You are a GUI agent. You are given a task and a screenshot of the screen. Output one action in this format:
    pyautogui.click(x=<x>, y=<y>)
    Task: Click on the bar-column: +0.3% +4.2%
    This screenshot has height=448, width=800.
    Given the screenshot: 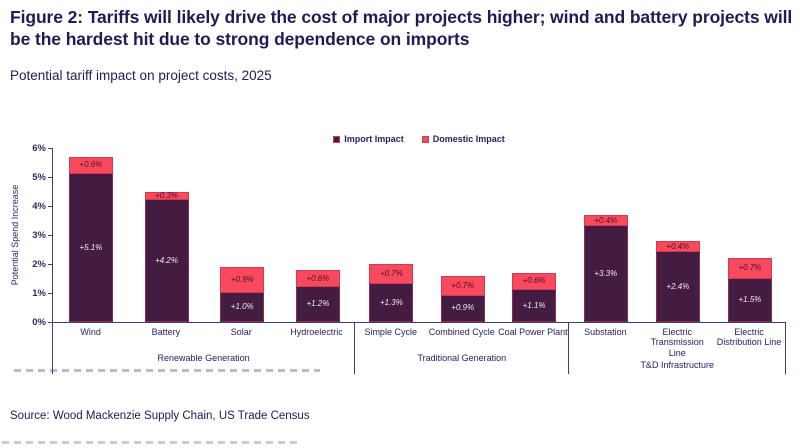 What is the action you would take?
    pyautogui.click(x=167, y=235)
    